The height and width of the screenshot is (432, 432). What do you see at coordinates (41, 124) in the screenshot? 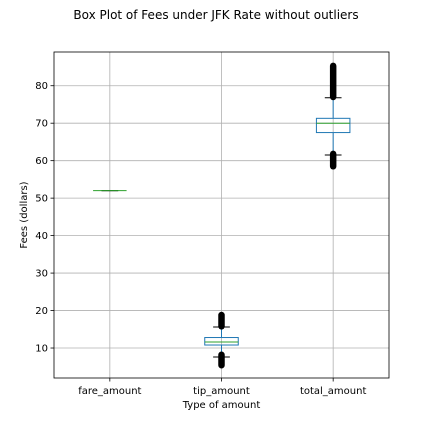
I see `y-tick-label: 70` at bounding box center [41, 124].